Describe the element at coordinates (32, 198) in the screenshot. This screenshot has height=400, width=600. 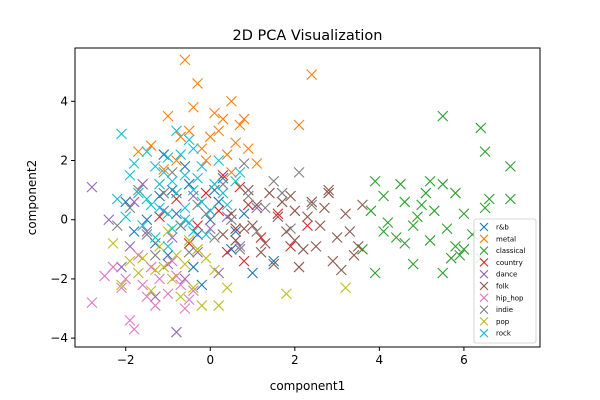
I see `y-axis-label: component2` at that location.